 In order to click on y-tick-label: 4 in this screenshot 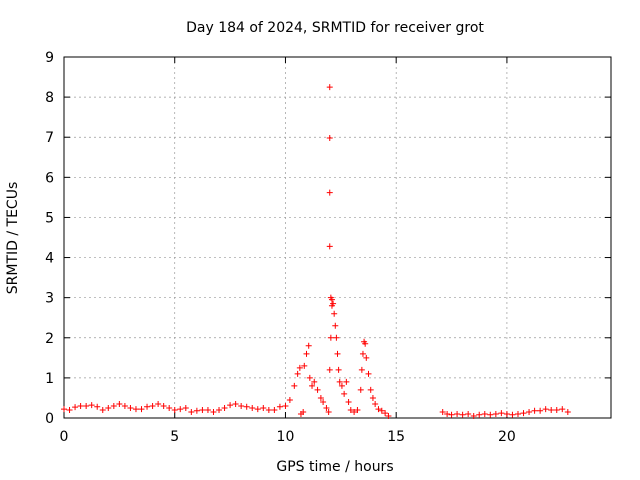, I will do `click(49, 259)`.